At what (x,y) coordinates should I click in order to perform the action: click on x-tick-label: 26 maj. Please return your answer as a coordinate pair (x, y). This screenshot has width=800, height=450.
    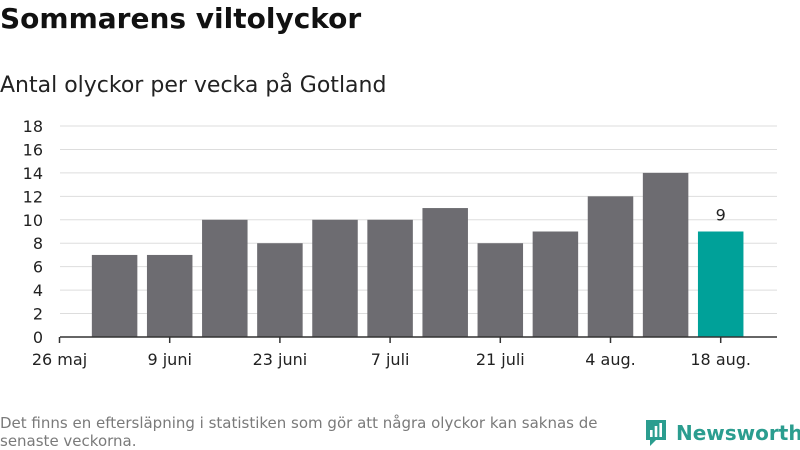
    Looking at the image, I should click on (59, 359).